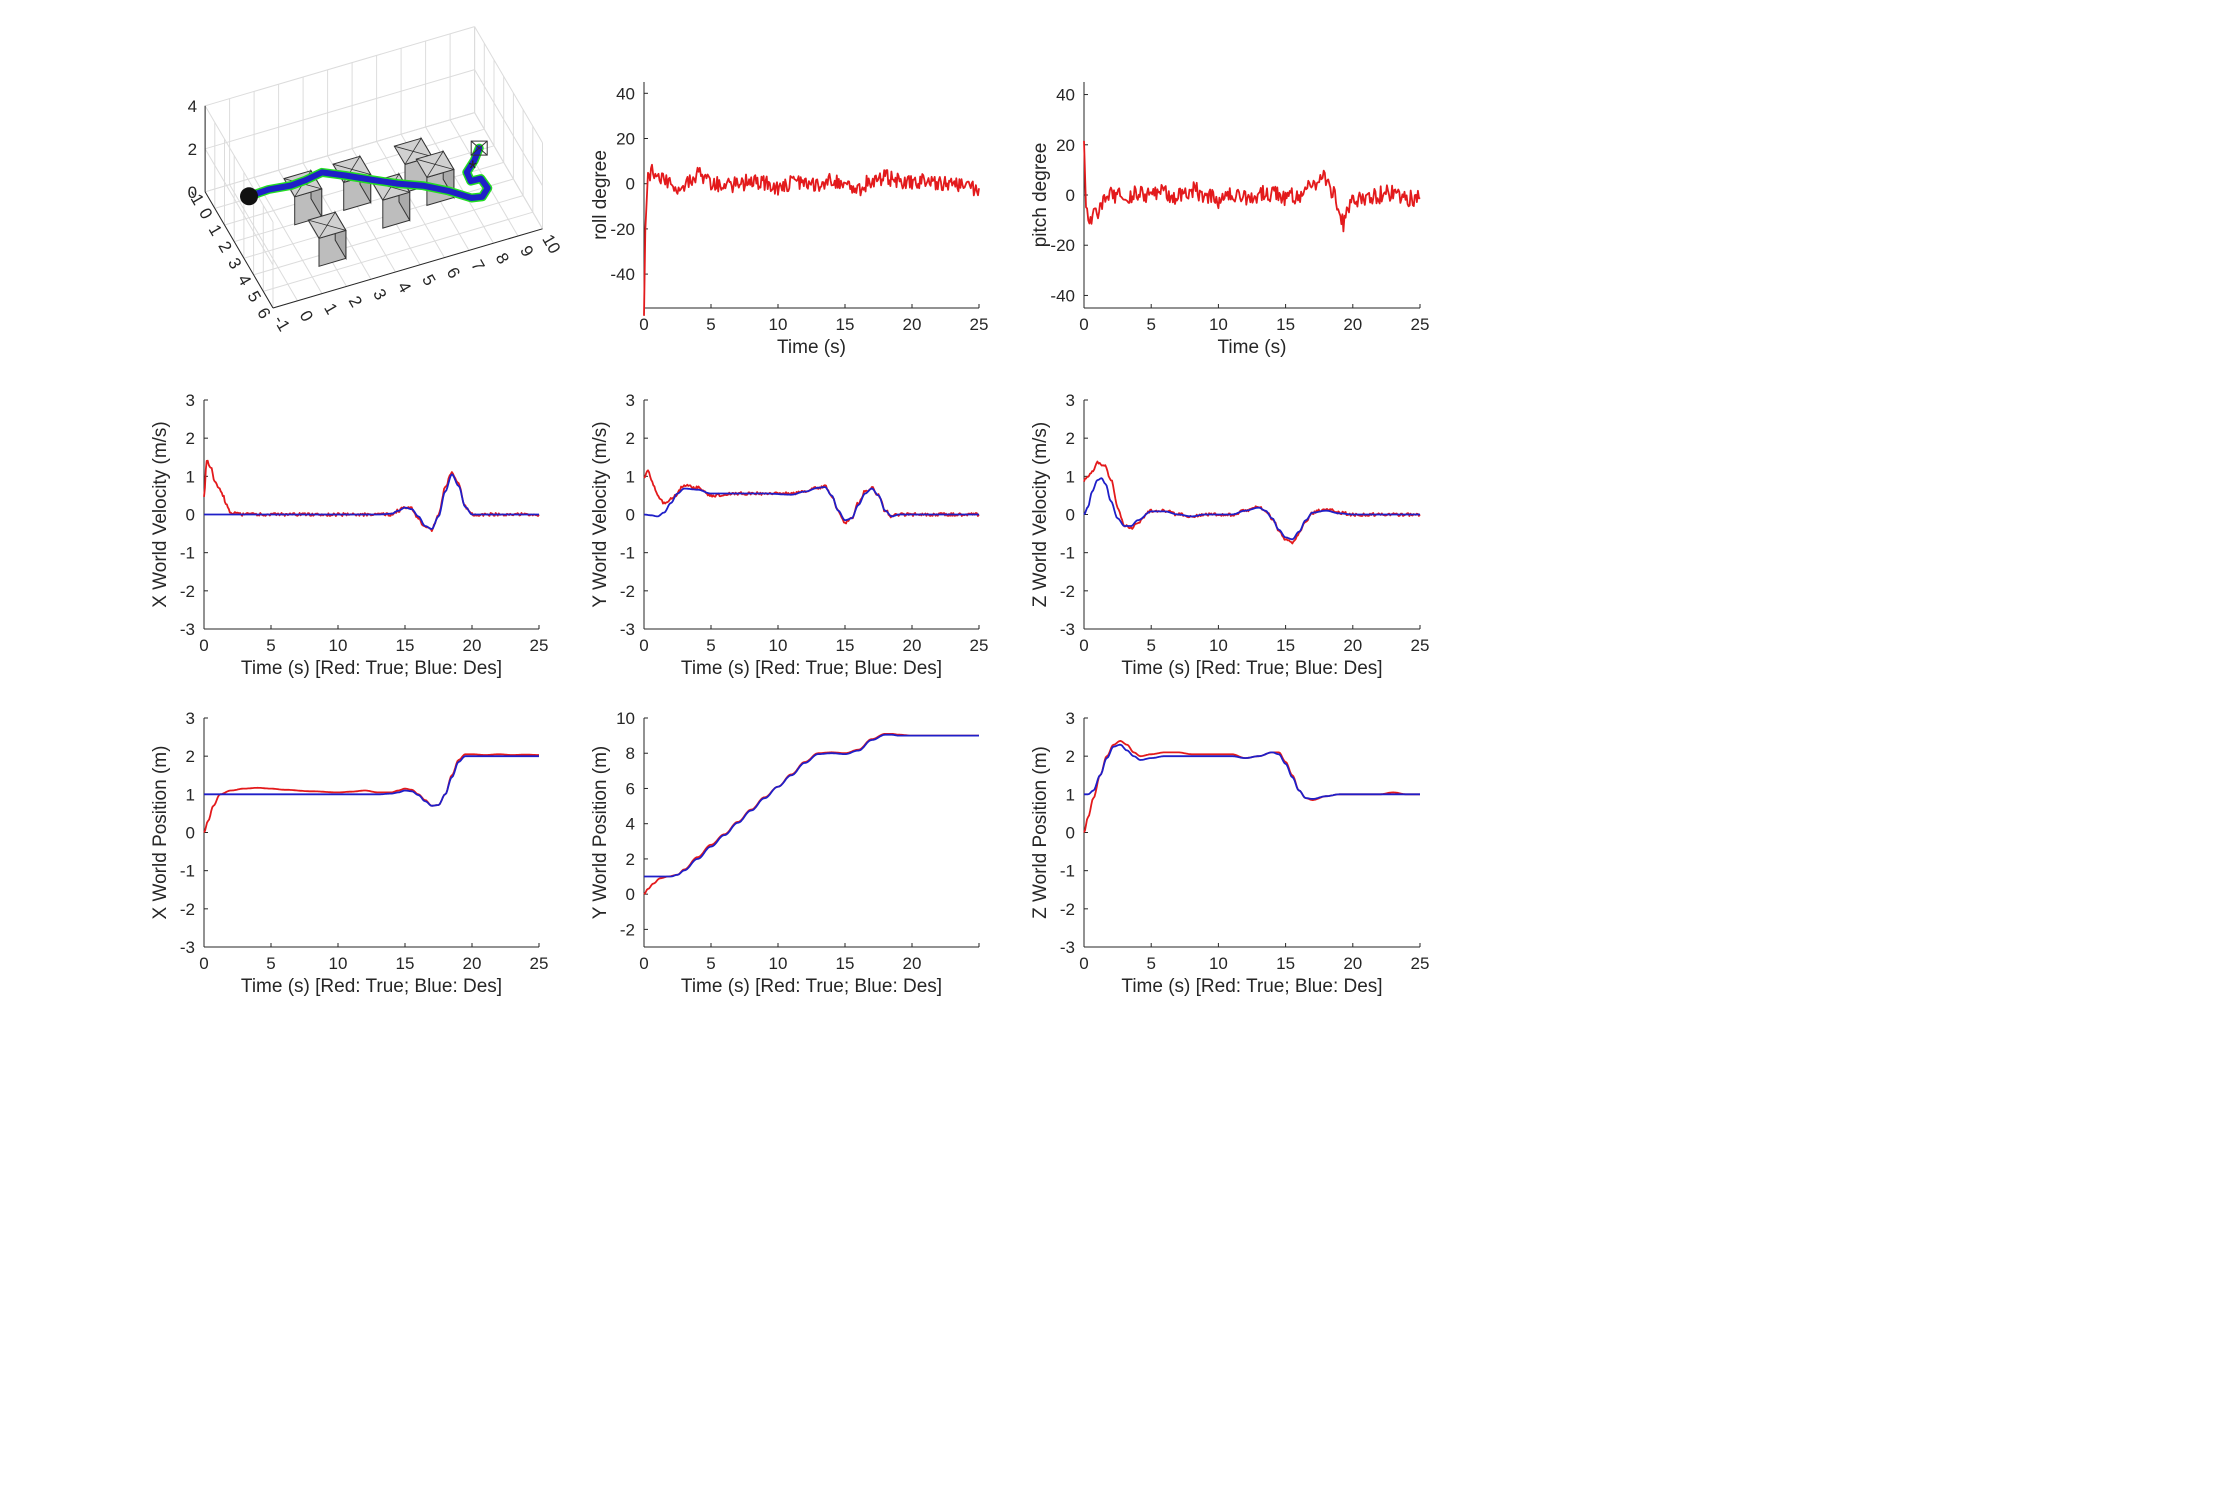  Describe the element at coordinates (190, 794) in the screenshot. I see `y-tick-label: 1` at that location.